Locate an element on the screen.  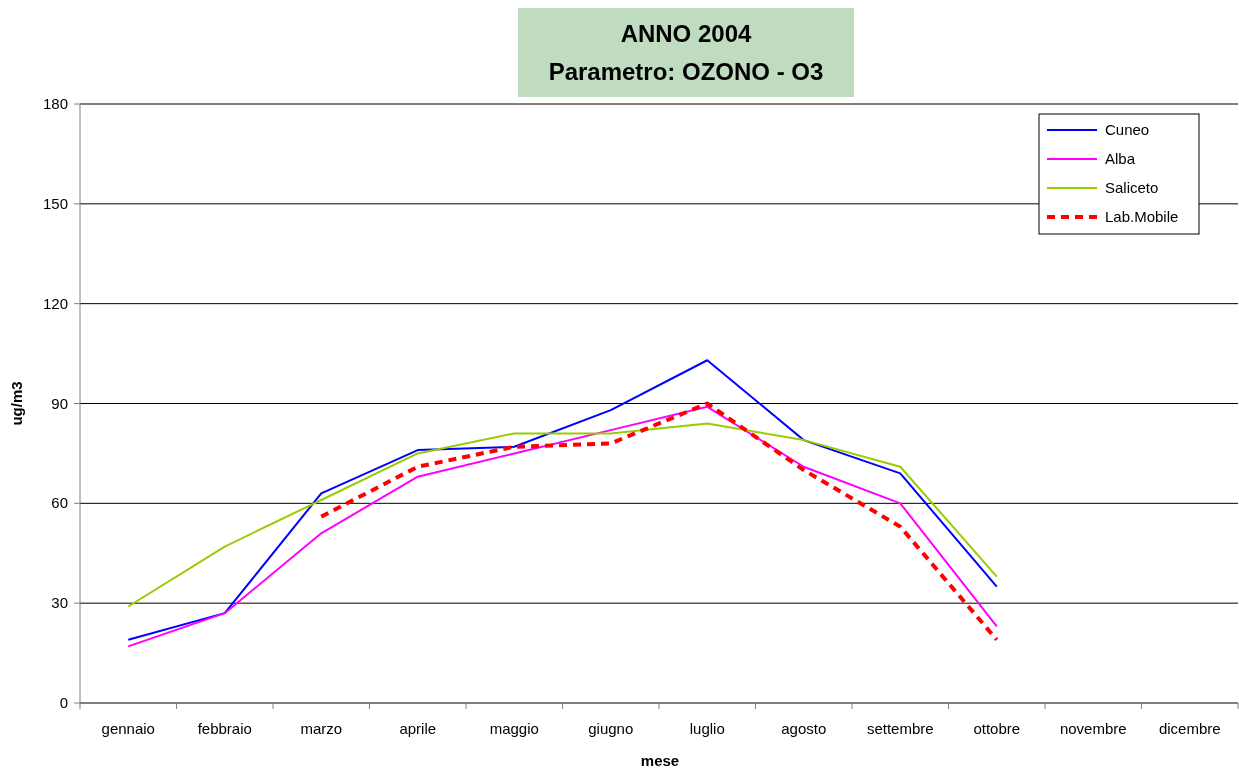
legend-label: Cuneo is located at coordinates (1127, 129).